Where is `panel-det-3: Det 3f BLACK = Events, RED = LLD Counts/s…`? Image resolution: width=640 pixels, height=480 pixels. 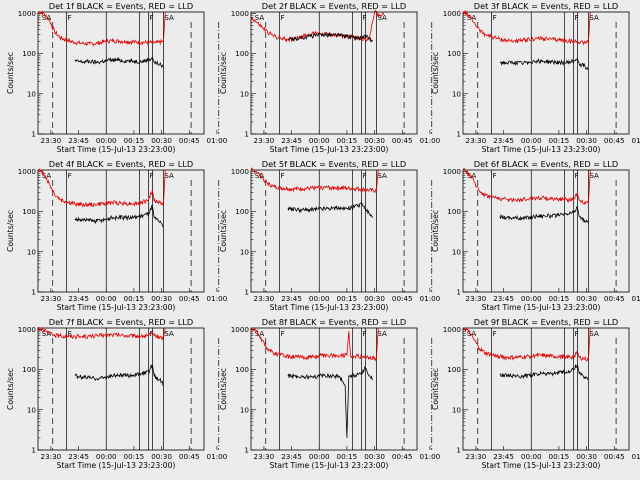
panel-det-3: Det 3f BLACK = Events, RED = LLD Counts/s… is located at coordinates (535, 77).